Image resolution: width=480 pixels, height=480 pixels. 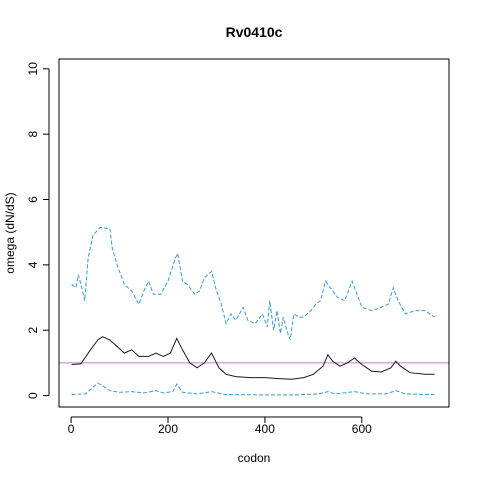 I want to click on x-tick-label: 600, so click(x=362, y=429).